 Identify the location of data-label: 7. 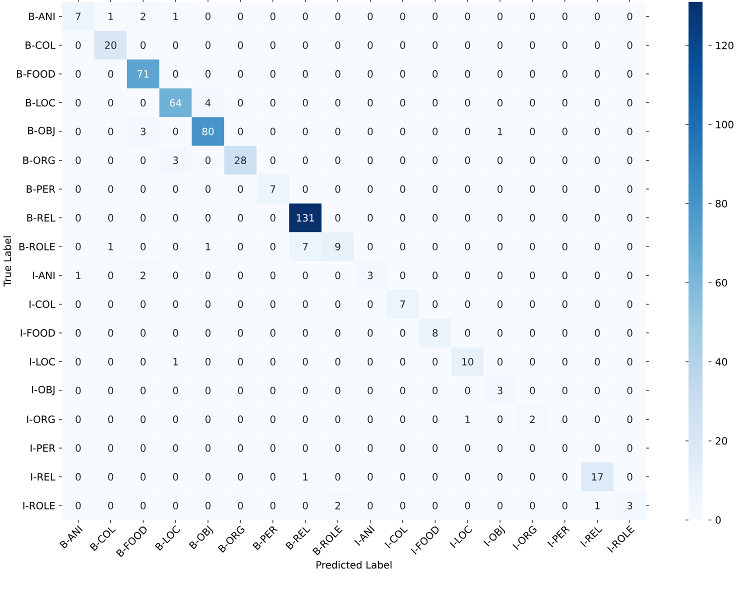
(305, 246).